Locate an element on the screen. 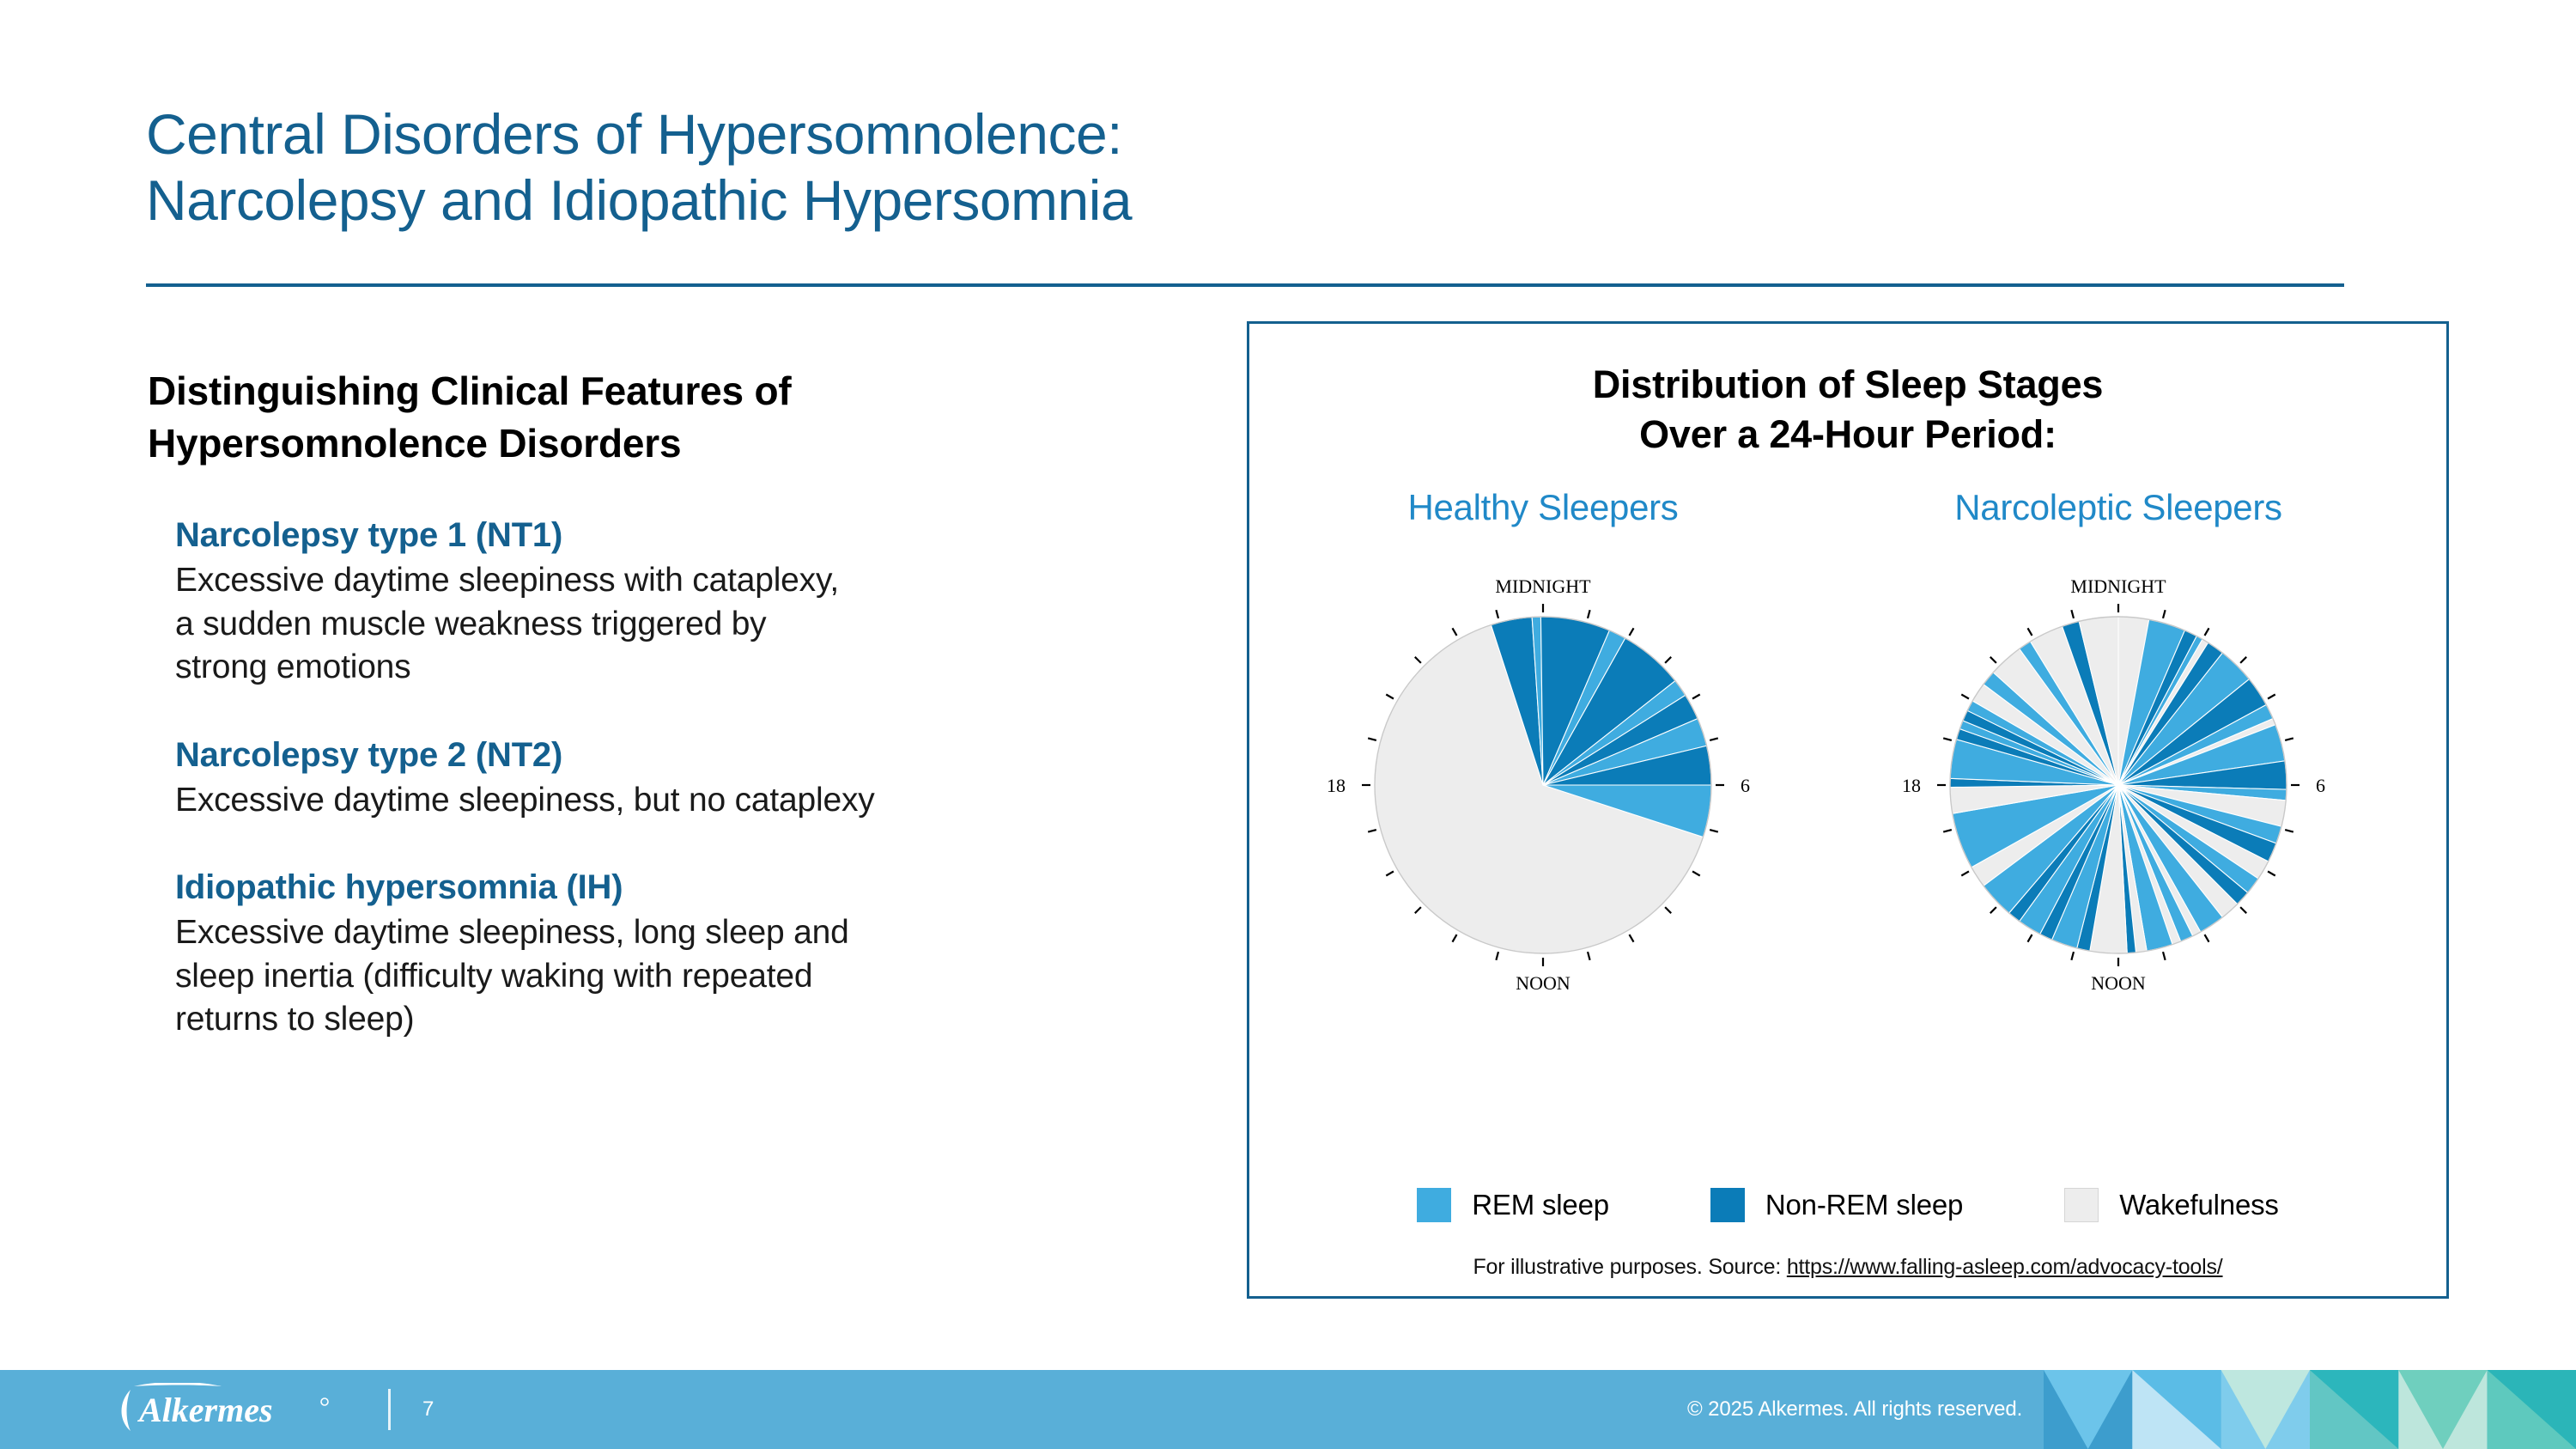 The image size is (2576, 1449). footer-triangle-pattern is located at coordinates (2310, 1409).